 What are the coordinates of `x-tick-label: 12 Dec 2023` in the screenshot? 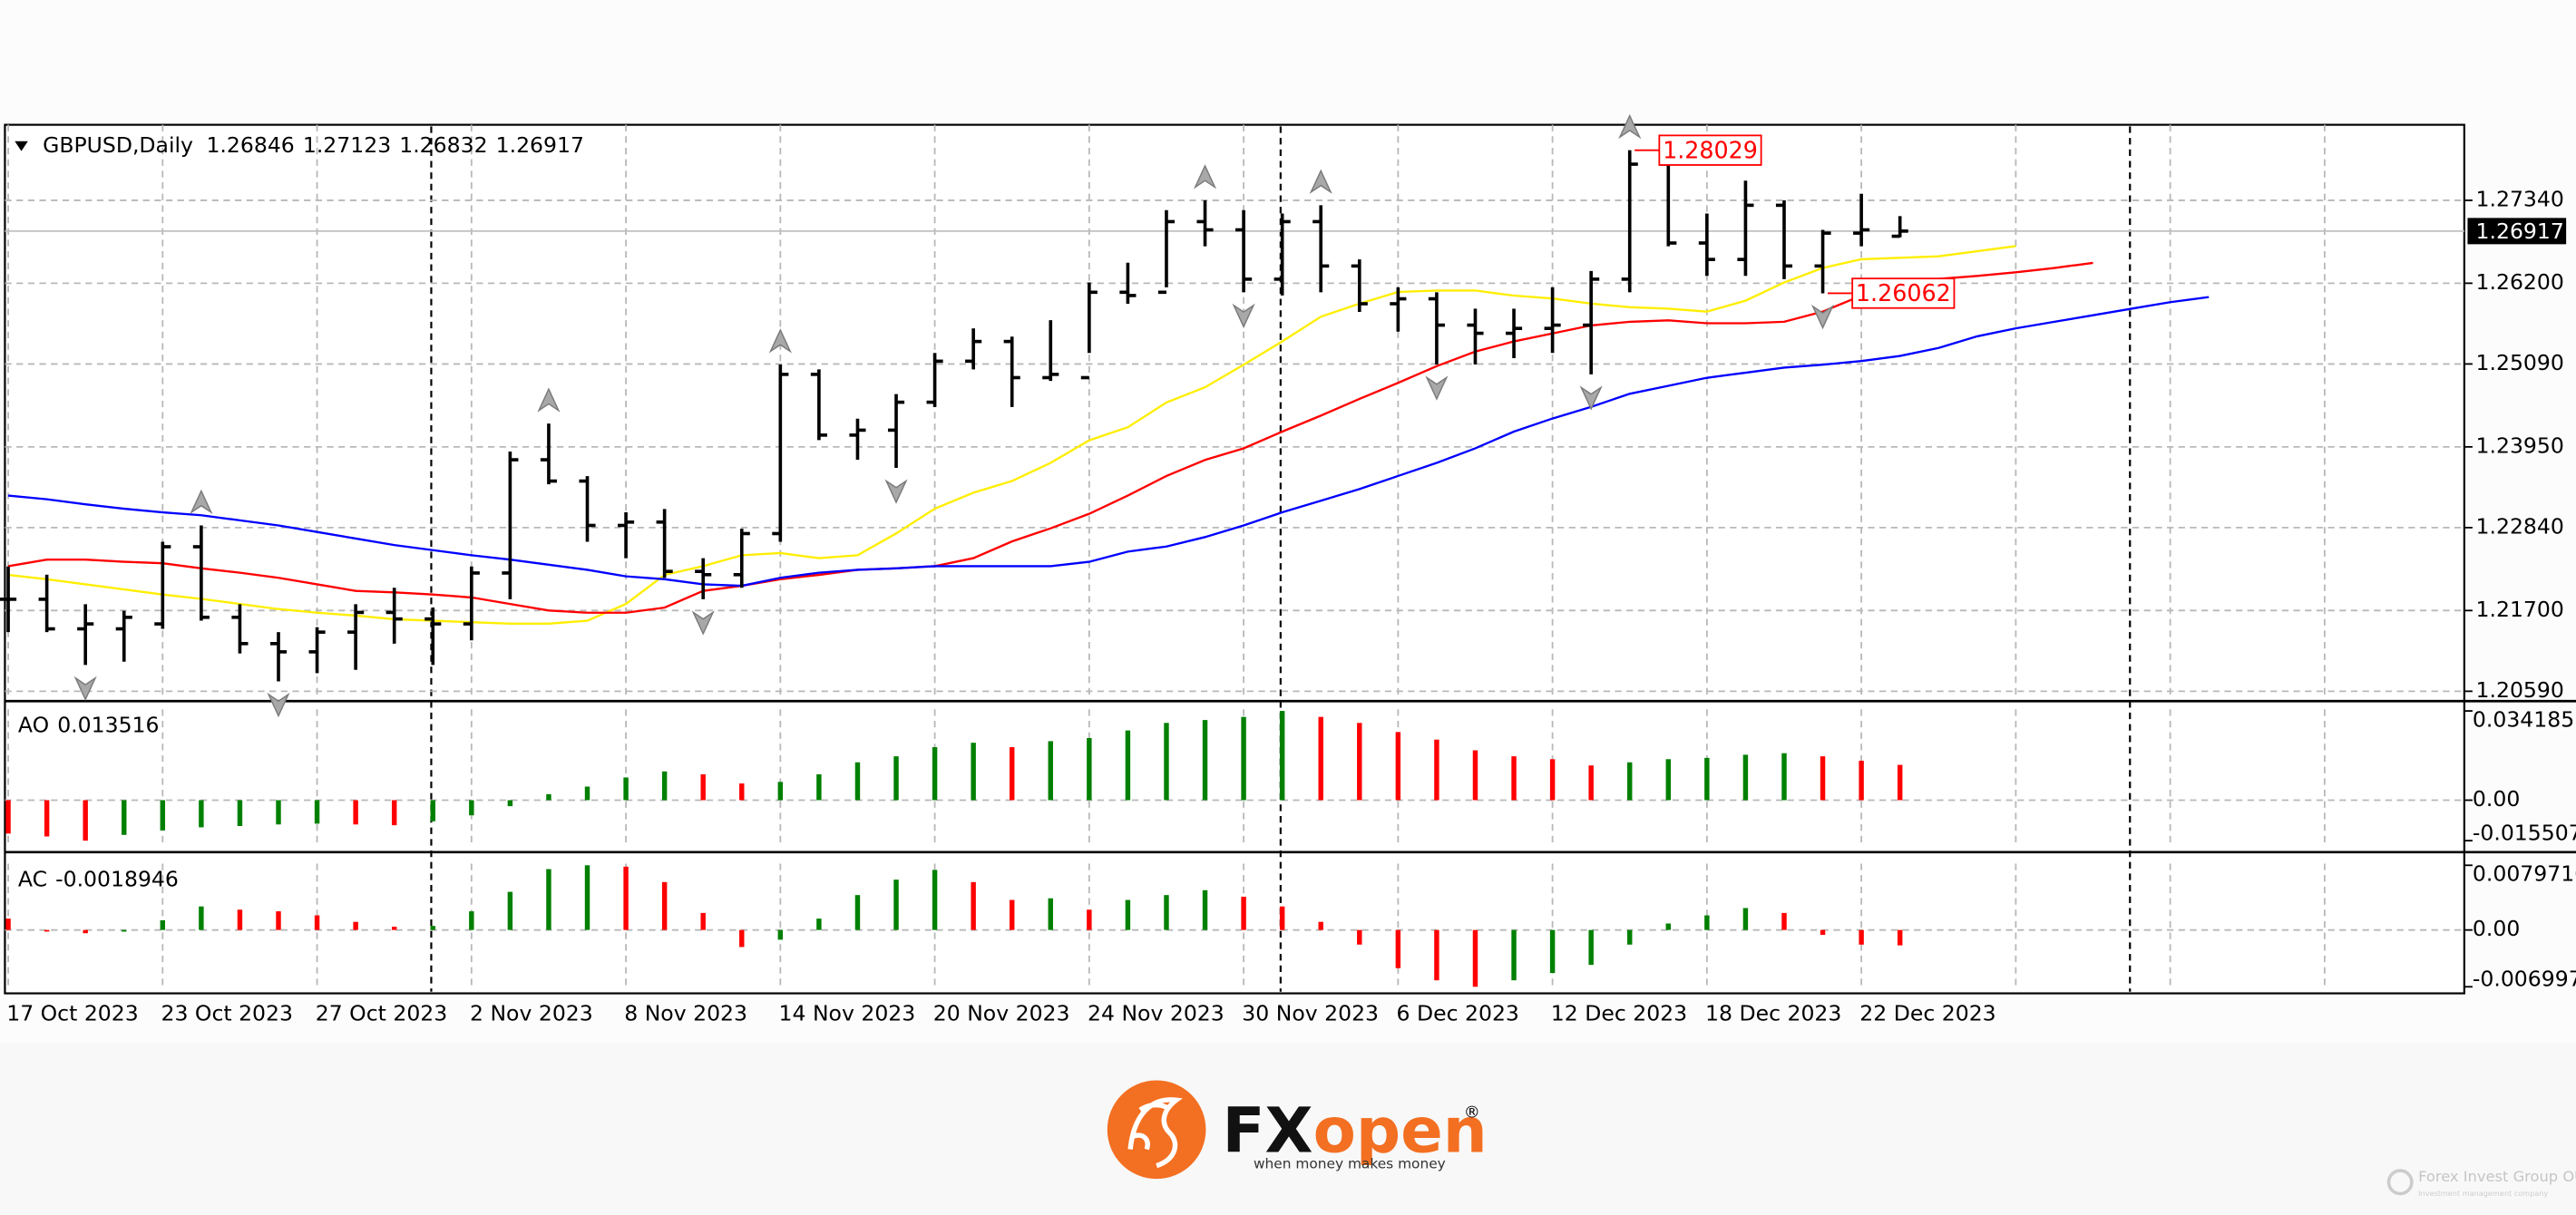 It's located at (1619, 1014).